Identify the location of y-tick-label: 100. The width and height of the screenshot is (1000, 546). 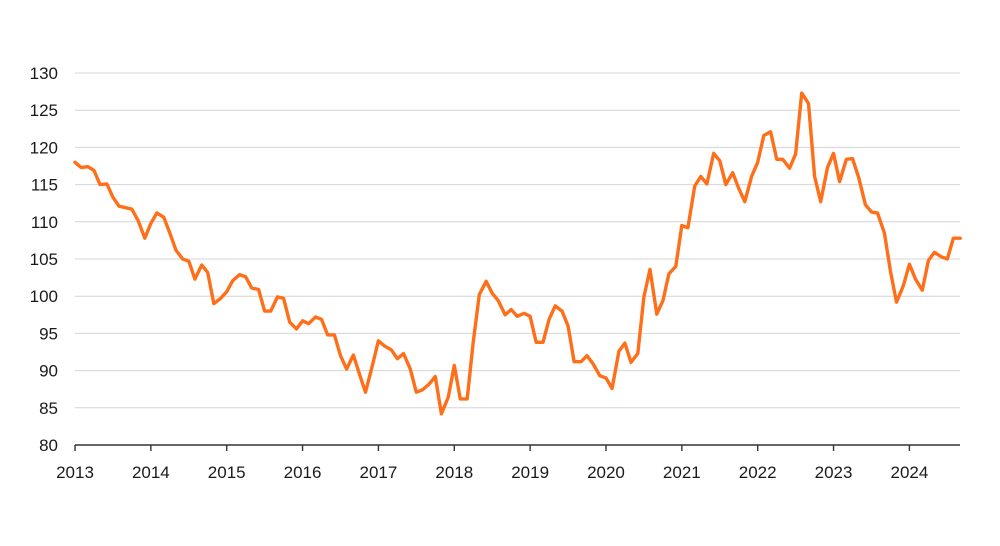
(44, 296).